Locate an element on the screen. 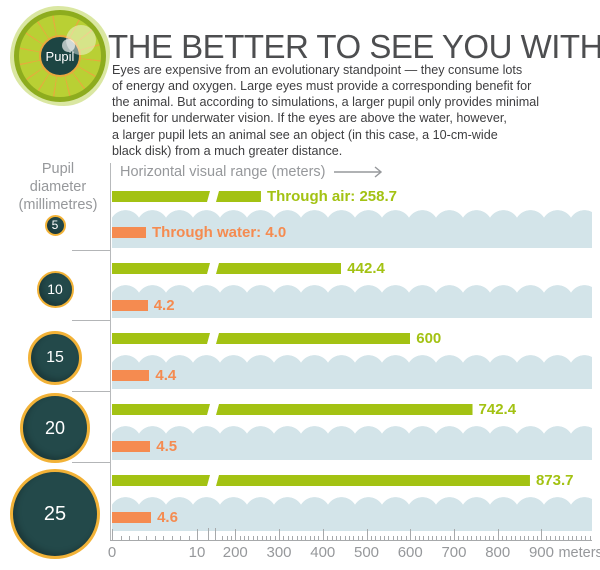  axis-baseline is located at coordinates (351, 540).